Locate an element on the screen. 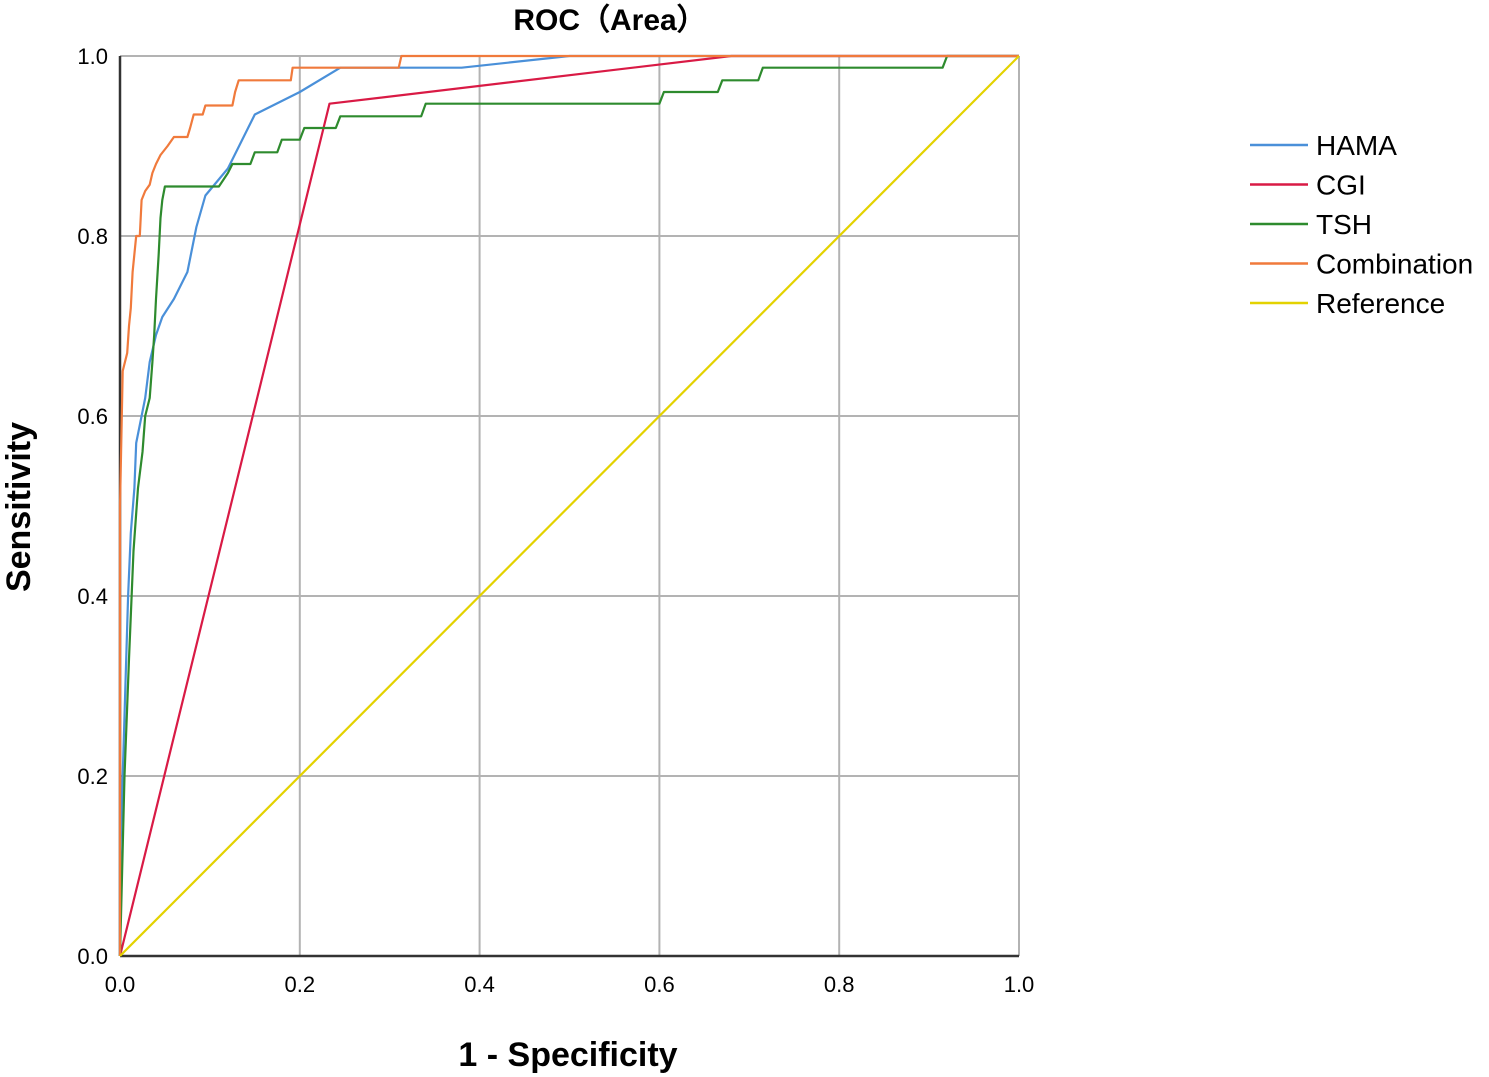 Image resolution: width=1489 pixels, height=1077 pixels. legend: HAMA CGI TSH Combination Reference is located at coordinates (1361, 224).